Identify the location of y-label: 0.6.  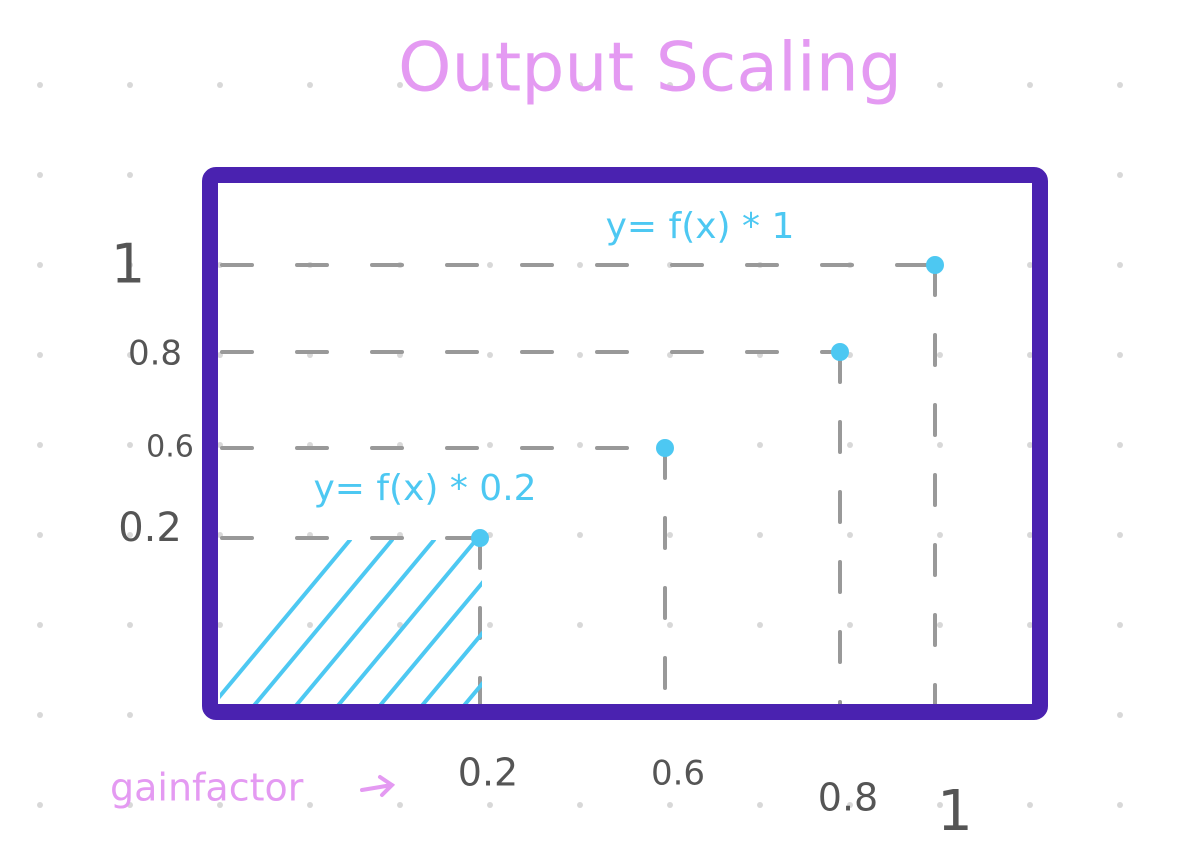
(170, 447).